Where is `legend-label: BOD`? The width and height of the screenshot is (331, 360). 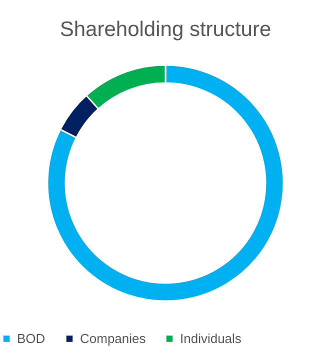
legend-label: BOD is located at coordinates (31, 338).